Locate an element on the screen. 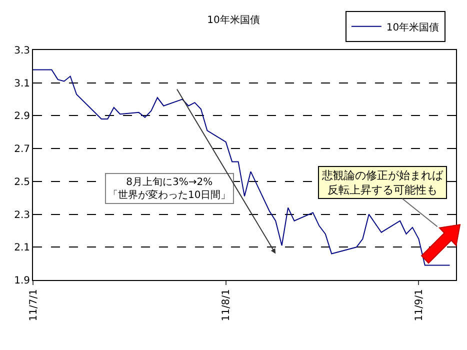 The height and width of the screenshot is (350, 467). legend-label: 10年米国債 is located at coordinates (413, 27).